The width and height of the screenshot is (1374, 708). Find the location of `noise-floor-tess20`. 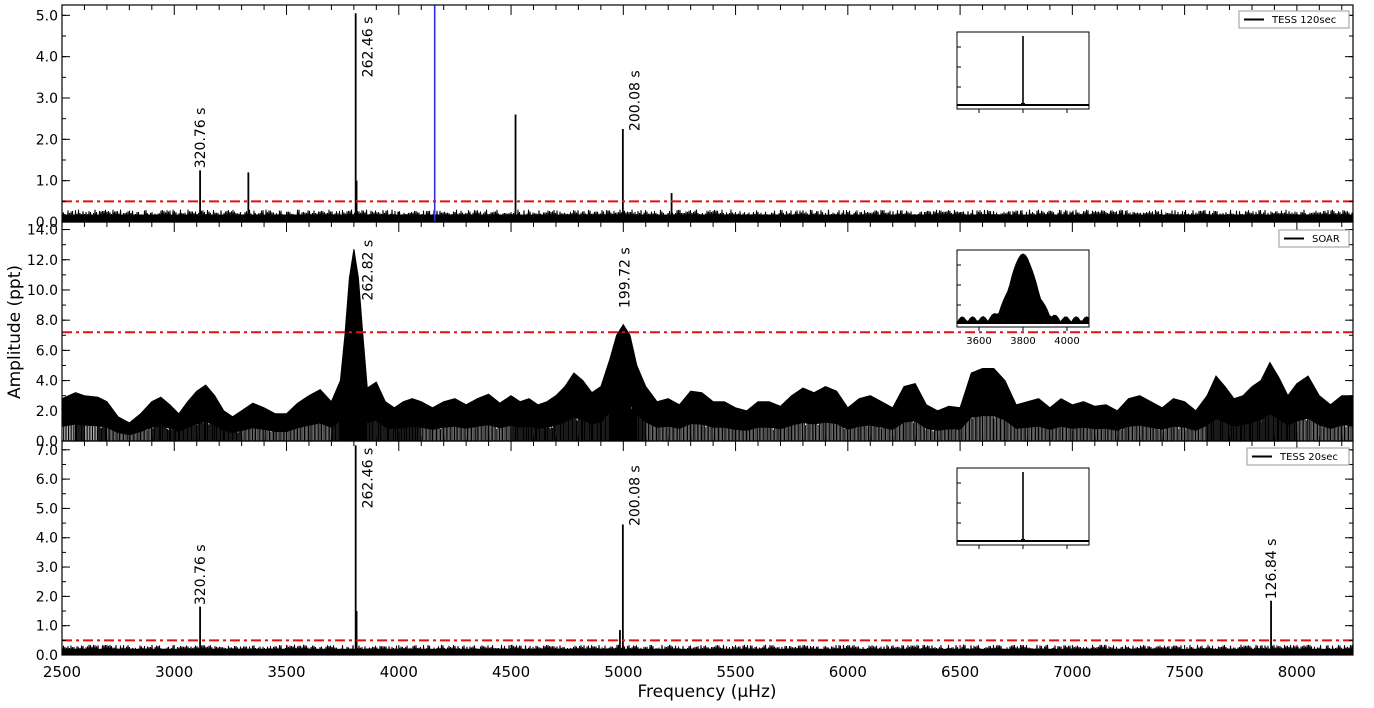

noise-floor-tess20 is located at coordinates (707, 649).